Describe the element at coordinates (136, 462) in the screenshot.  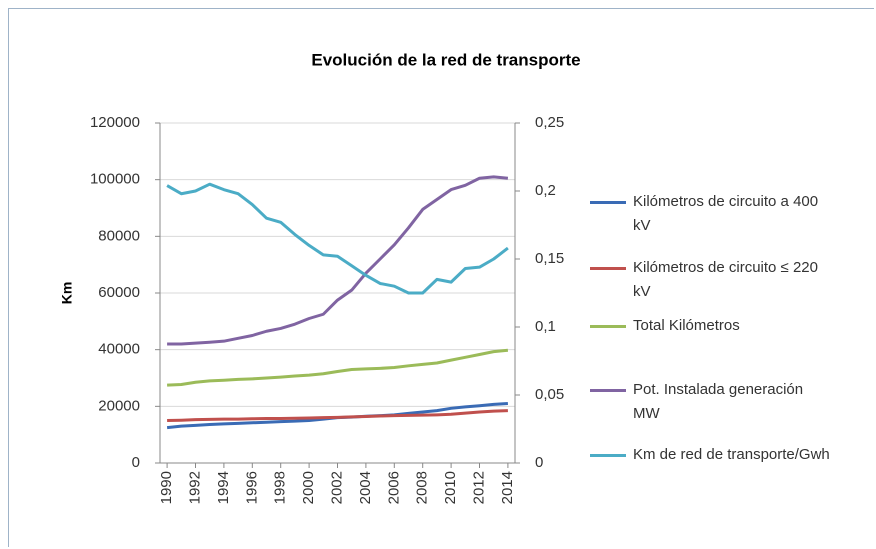
I see `y-tick-label: 0` at that location.